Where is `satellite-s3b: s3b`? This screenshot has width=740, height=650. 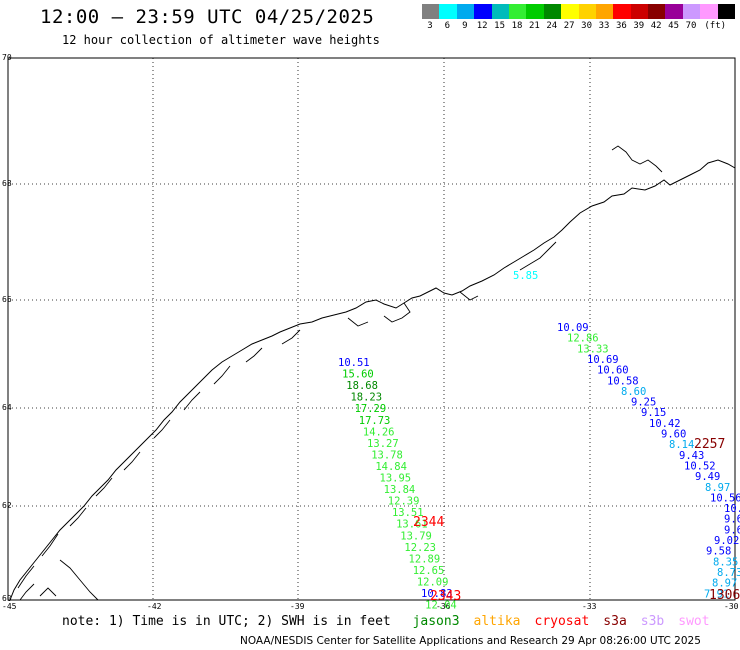 satellite-s3b: s3b is located at coordinates (652, 621).